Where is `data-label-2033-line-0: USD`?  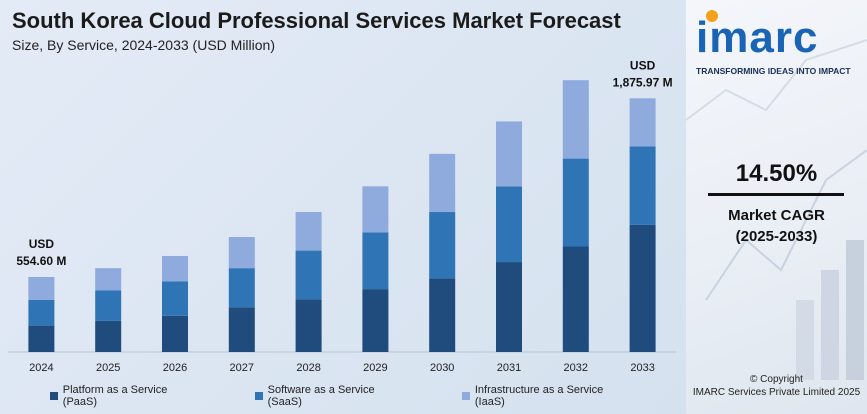 data-label-2033-line-0: USD is located at coordinates (643, 65).